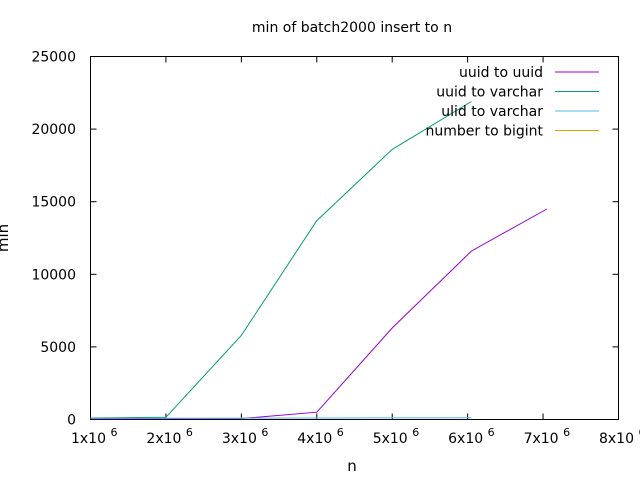 Image resolution: width=640 pixels, height=480 pixels. Describe the element at coordinates (239, 439) in the screenshot. I see `x-tick-label: 3x10` at that location.